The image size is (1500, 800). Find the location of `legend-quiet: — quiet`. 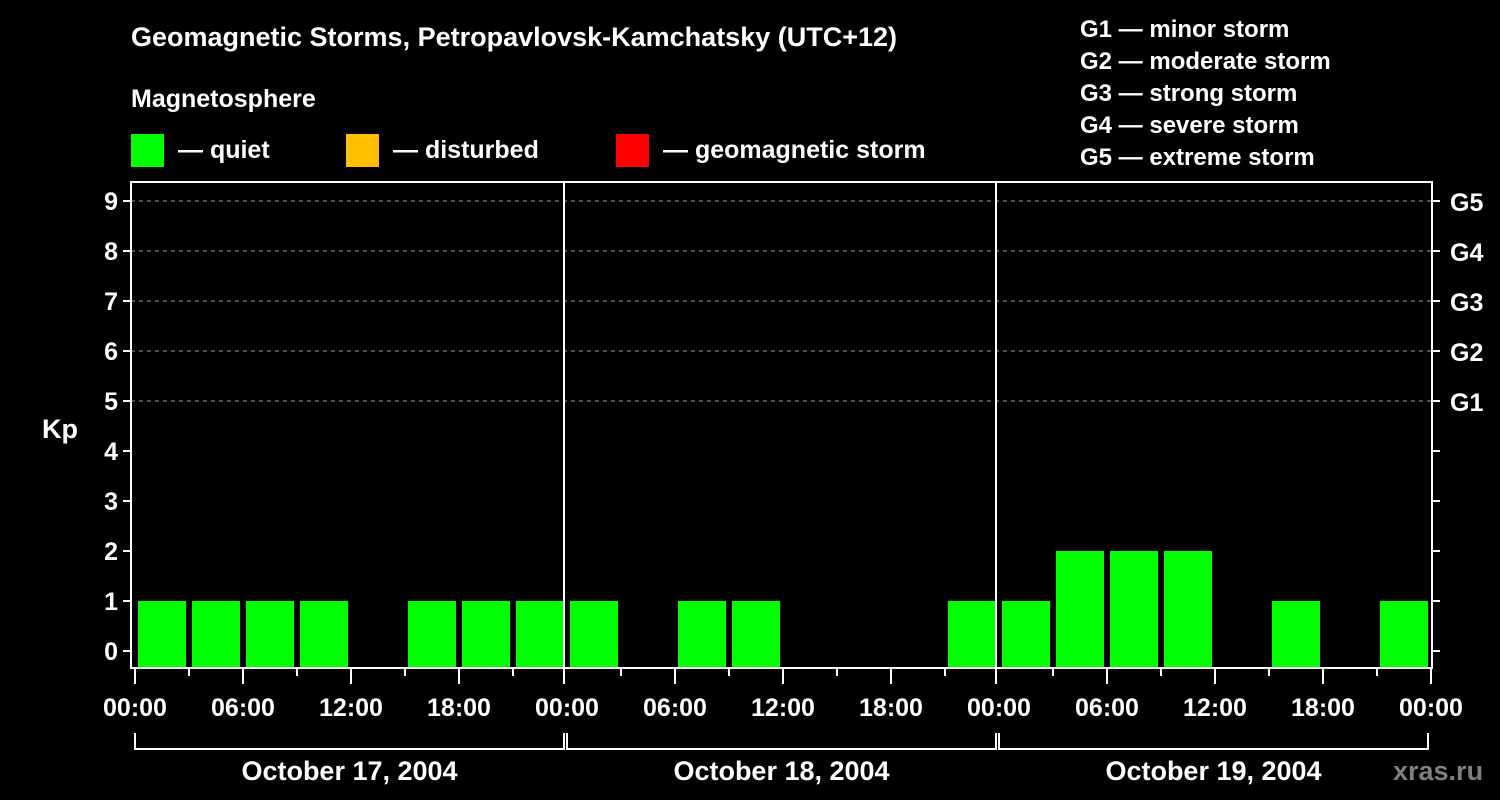

legend-quiet: — quiet is located at coordinates (200, 150).